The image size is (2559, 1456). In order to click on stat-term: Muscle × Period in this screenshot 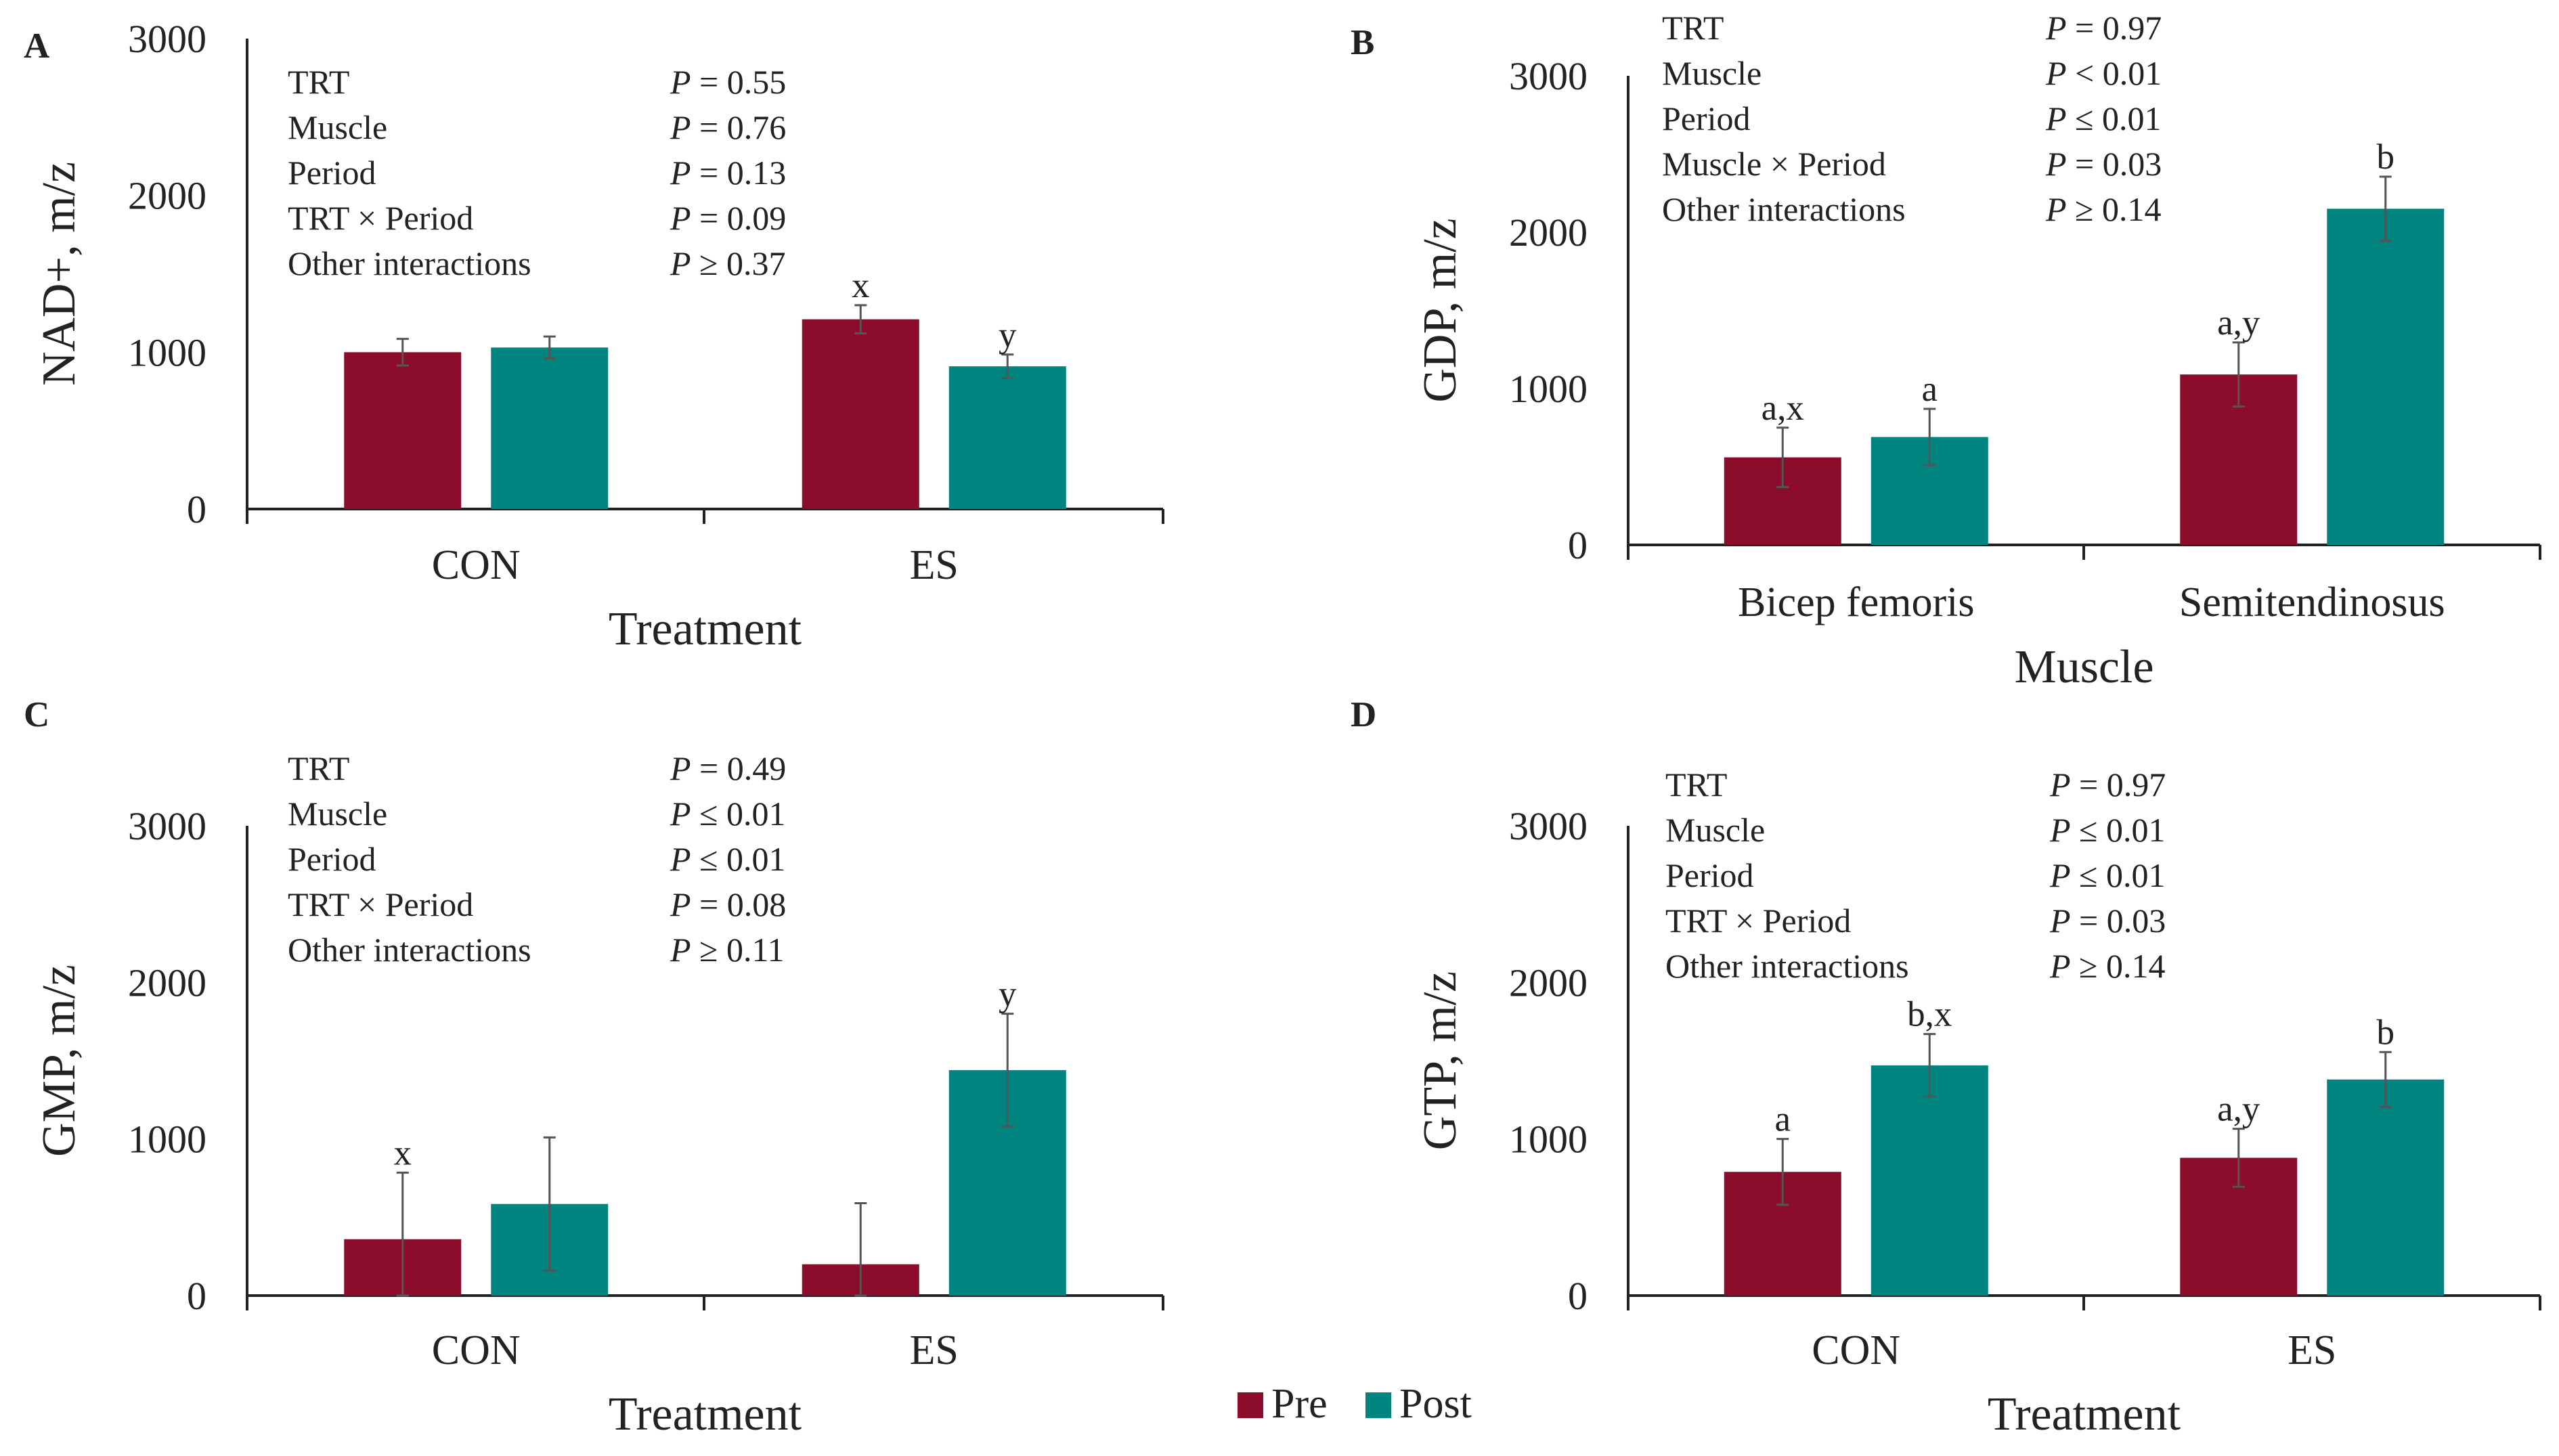, I will do `click(1774, 164)`.